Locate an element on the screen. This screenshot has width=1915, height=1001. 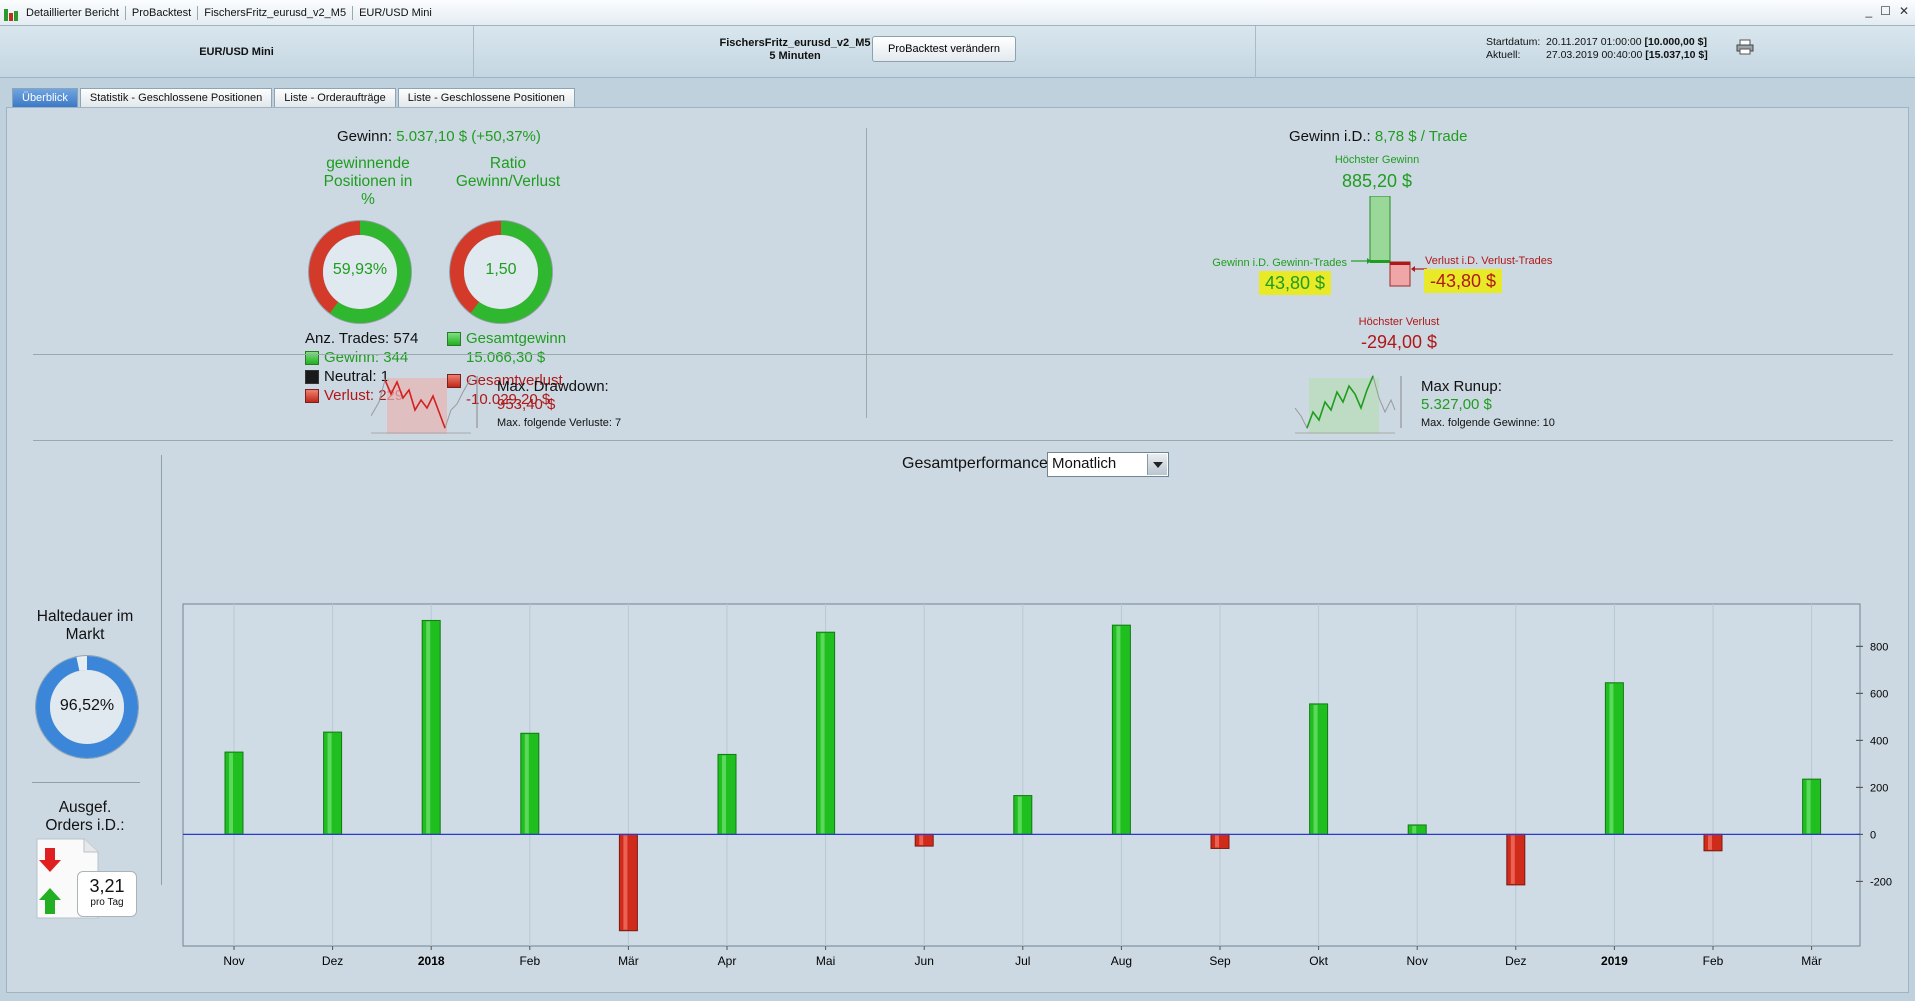
x-tick-label: Dez is located at coordinates (332, 961).